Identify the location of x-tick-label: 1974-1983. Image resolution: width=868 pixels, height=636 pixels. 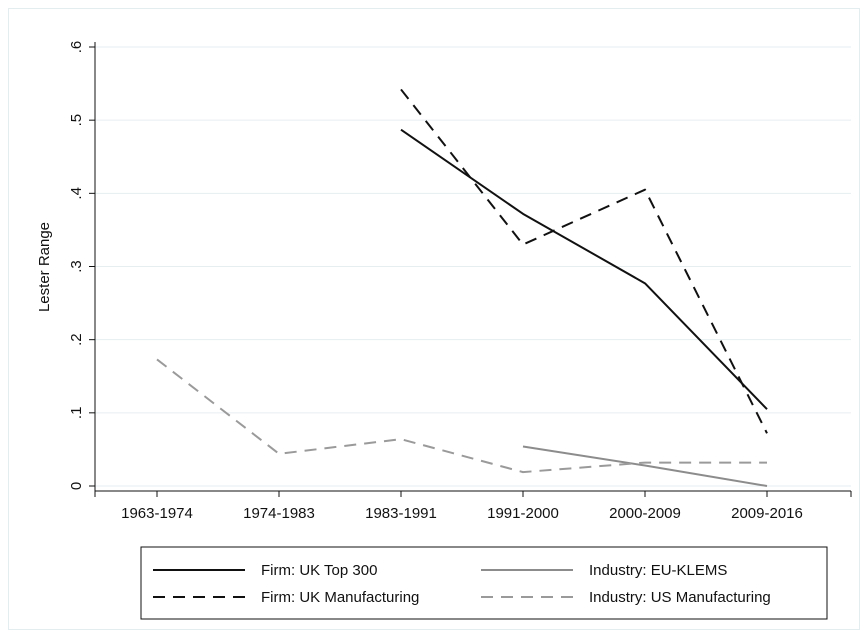
(279, 513).